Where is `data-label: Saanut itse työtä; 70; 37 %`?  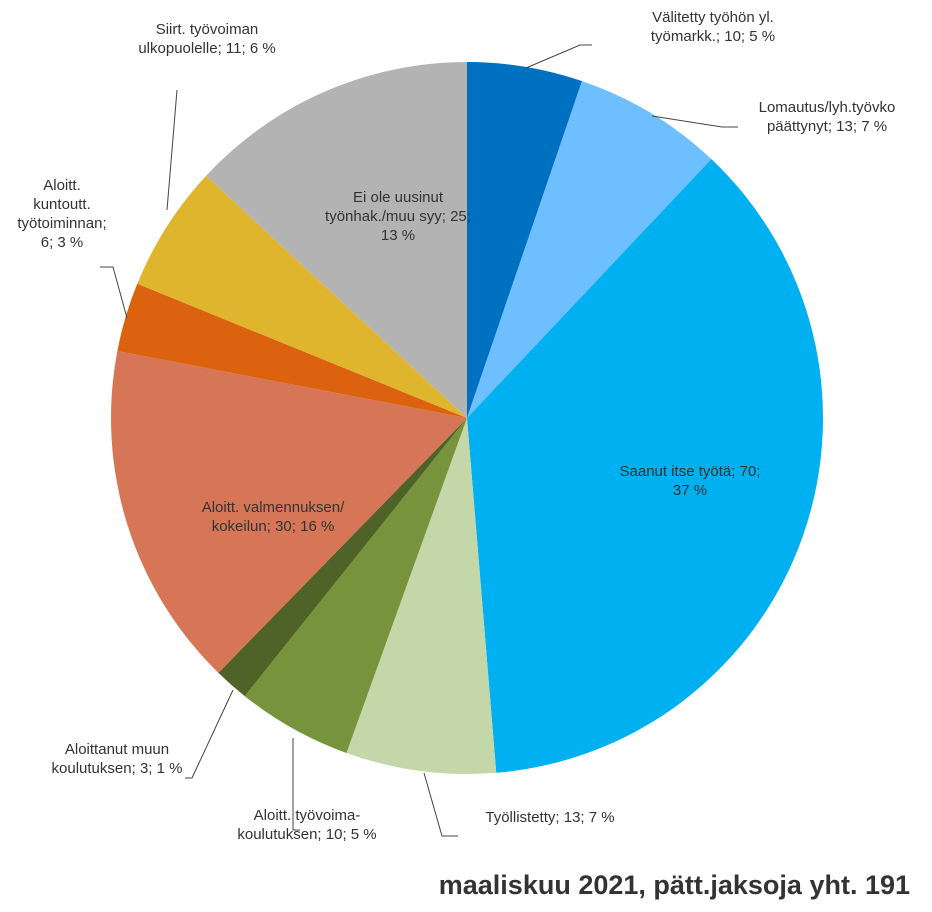 data-label: Saanut itse työtä; 70; 37 % is located at coordinates (690, 481).